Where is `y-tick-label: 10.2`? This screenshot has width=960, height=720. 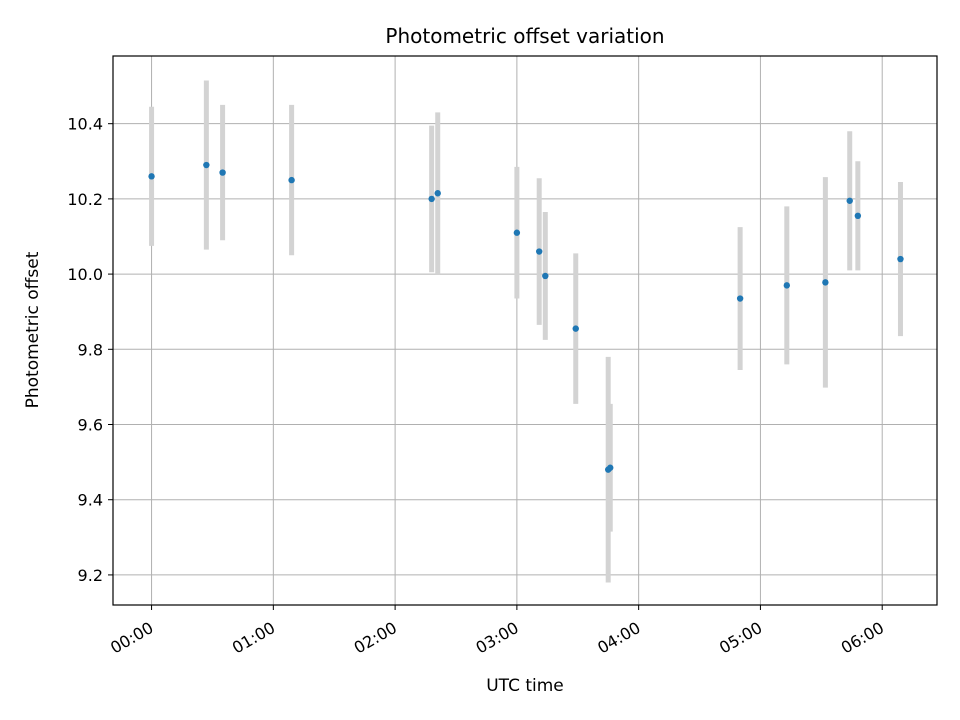
y-tick-label: 10.2 is located at coordinates (85, 199).